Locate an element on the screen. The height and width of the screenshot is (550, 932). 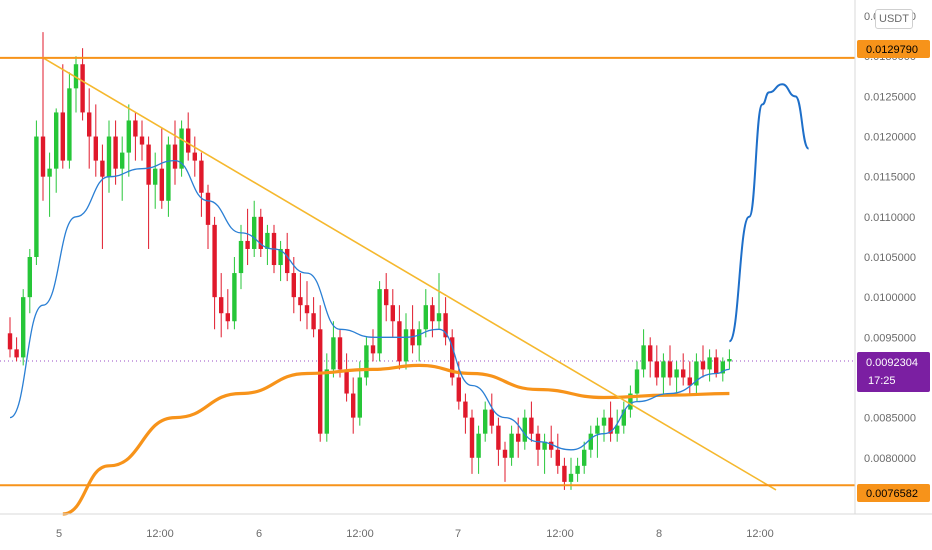
time-axis-tick-label: 8 is located at coordinates (659, 534).